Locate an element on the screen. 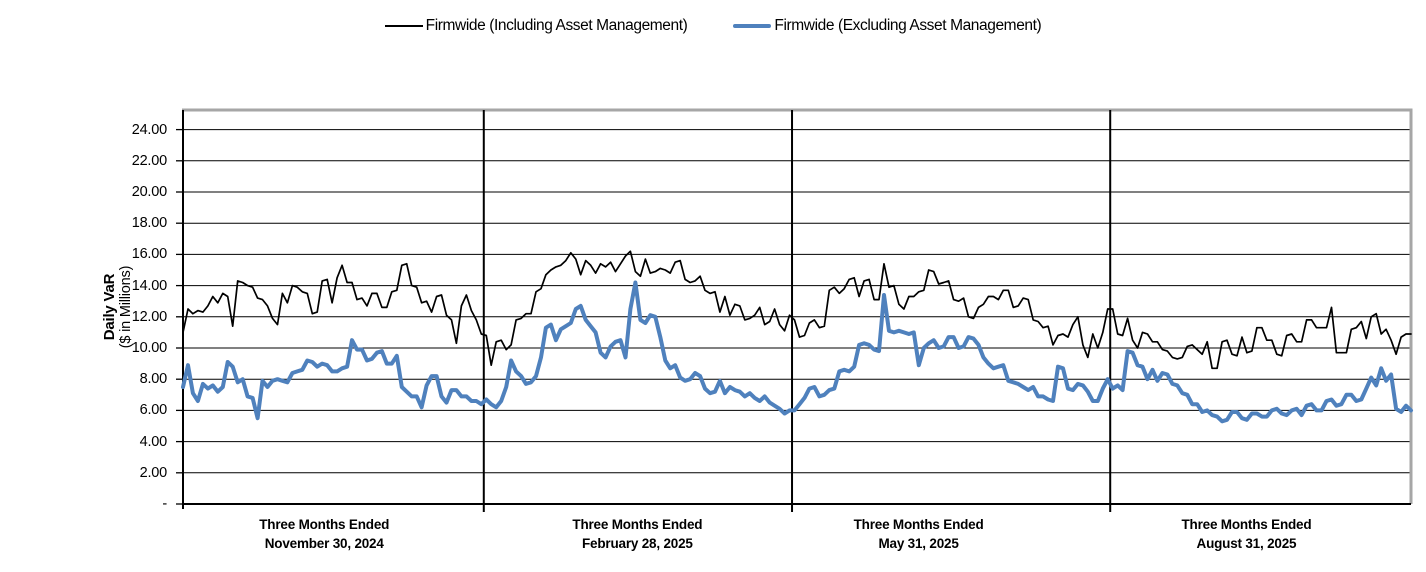  y-tick-label: 14.00 is located at coordinates (149, 285).